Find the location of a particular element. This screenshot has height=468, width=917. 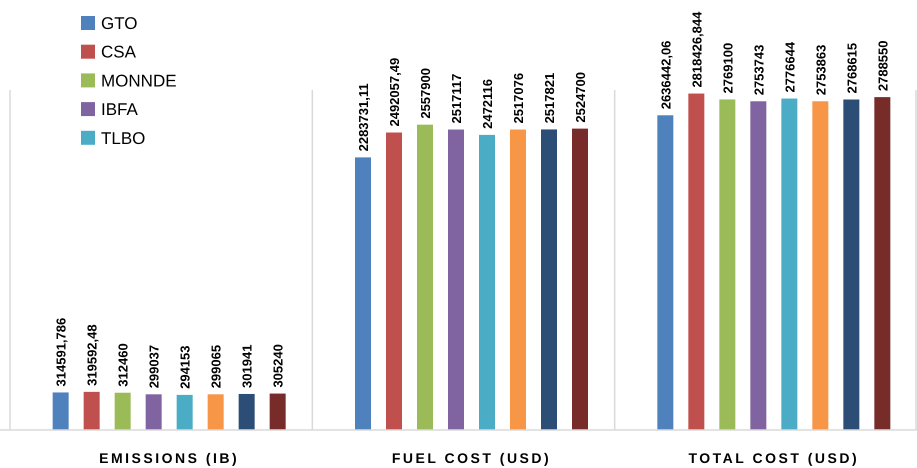

data-label: 2818426,844 is located at coordinates (696, 49).